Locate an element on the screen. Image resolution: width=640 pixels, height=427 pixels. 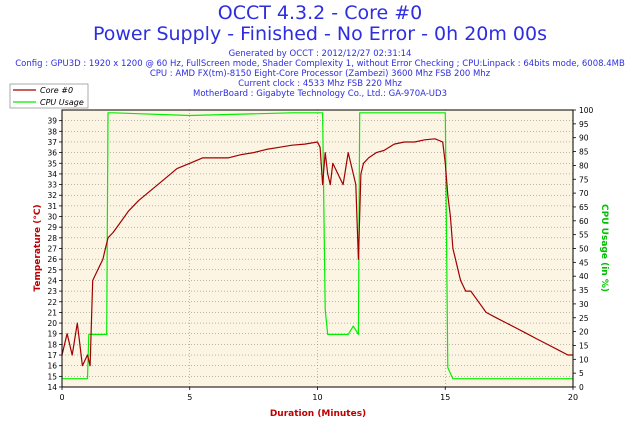
y2-tick-label: 85 is located at coordinates (584, 152).